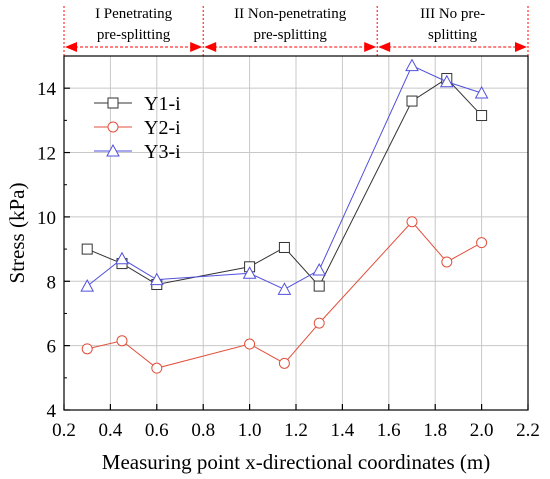  I want to click on legend-item: Y1-i, so click(137, 104).